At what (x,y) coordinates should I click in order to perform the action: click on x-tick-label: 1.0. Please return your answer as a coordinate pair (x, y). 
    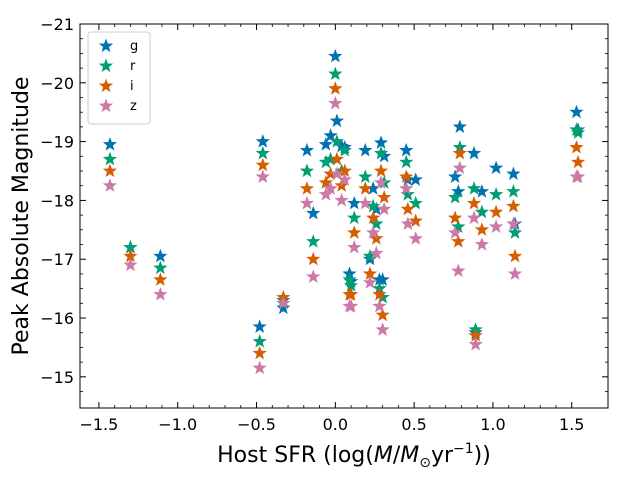
    Looking at the image, I should click on (492, 424).